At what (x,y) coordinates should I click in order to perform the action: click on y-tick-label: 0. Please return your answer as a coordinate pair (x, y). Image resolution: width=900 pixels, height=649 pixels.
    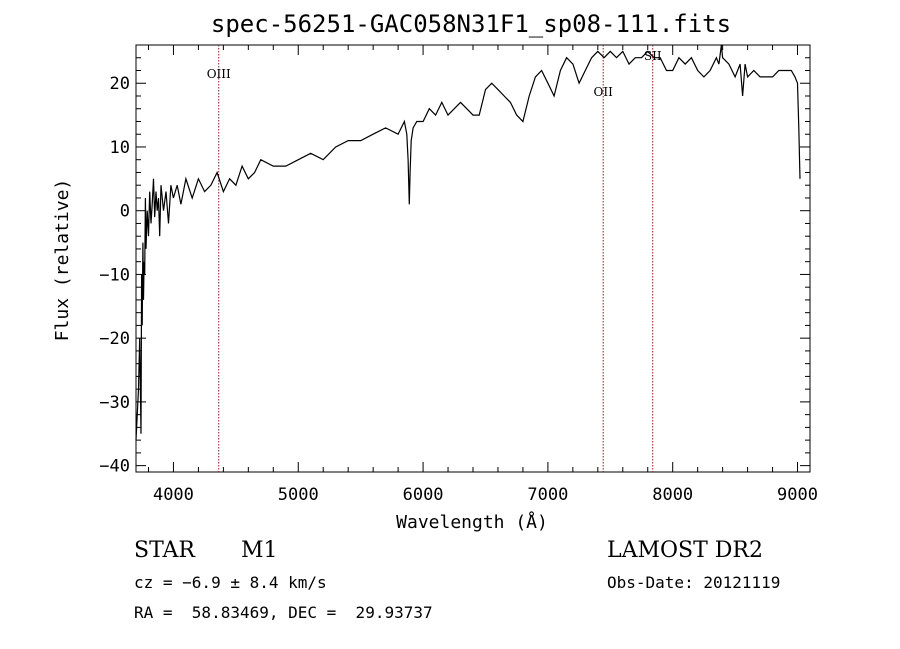
    Looking at the image, I should click on (125, 212).